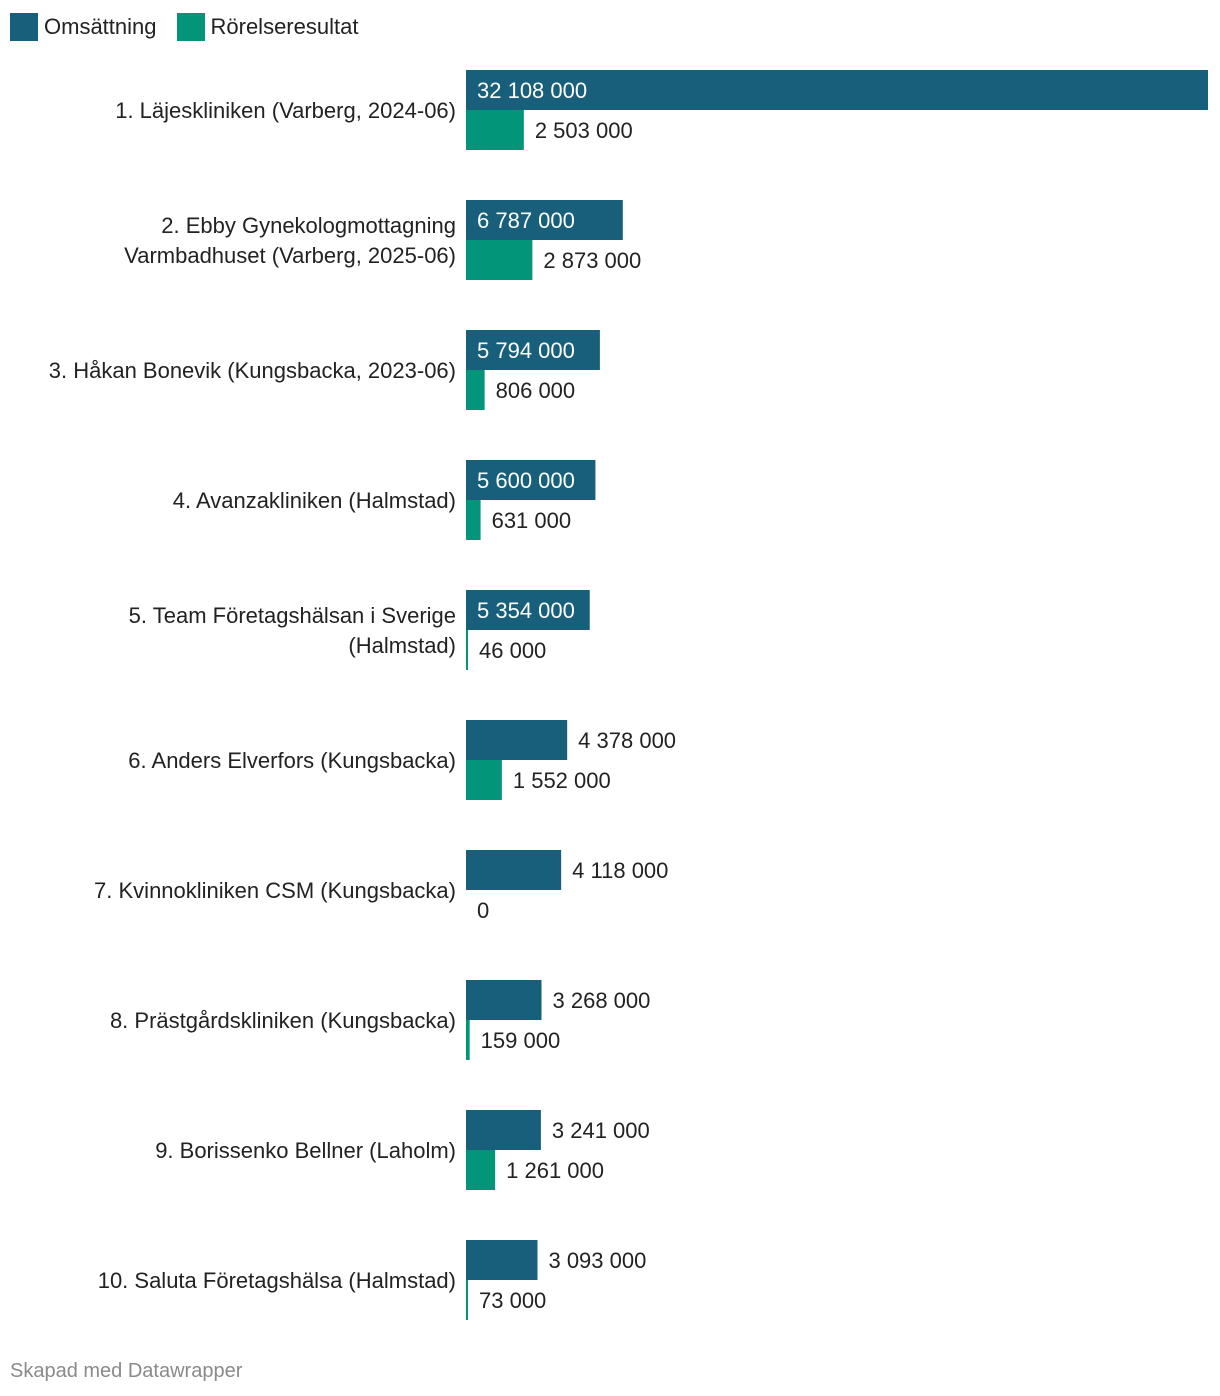 The width and height of the screenshot is (1220, 1396). I want to click on category-label: 7. Kvinnokliniken CSM (Kungsbacka), so click(275, 890).